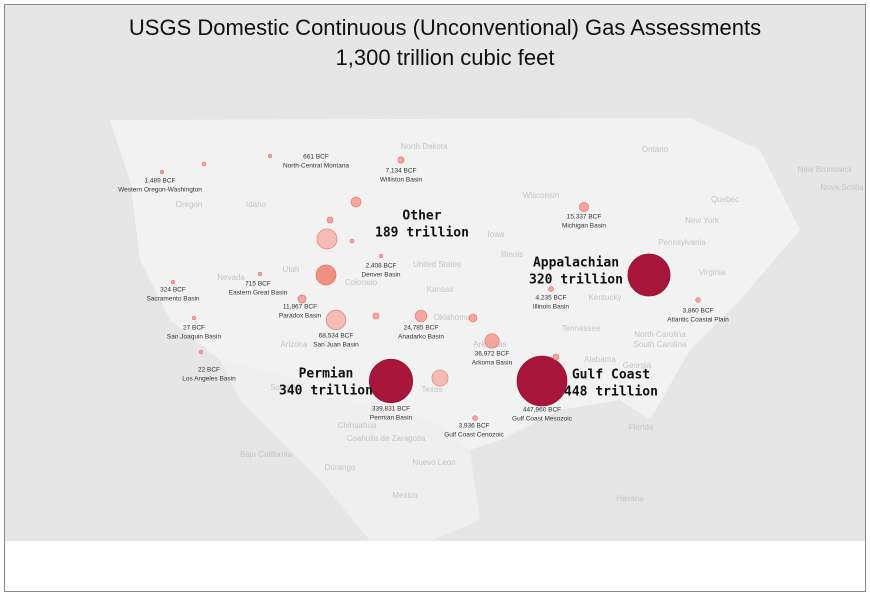  What do you see at coordinates (291, 269) in the screenshot?
I see `map-label: Utah` at bounding box center [291, 269].